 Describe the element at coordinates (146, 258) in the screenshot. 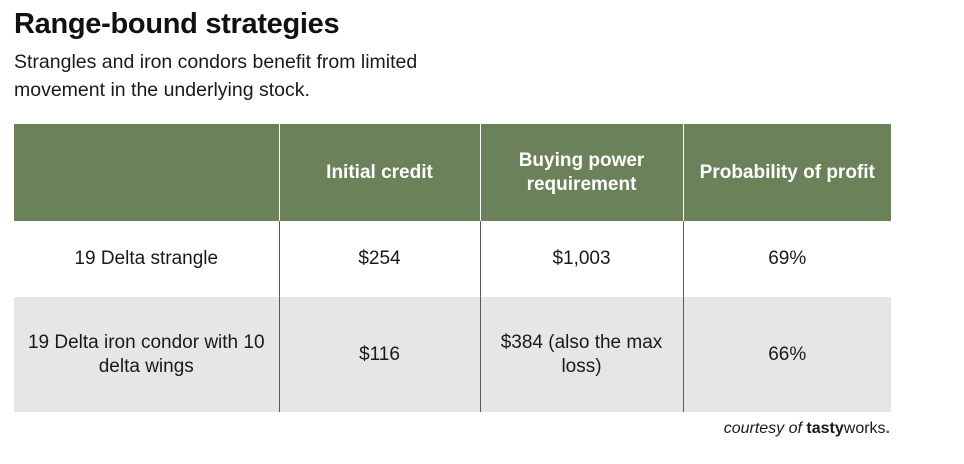

I see `strategy-name-cell: 19 Delta strangle` at that location.